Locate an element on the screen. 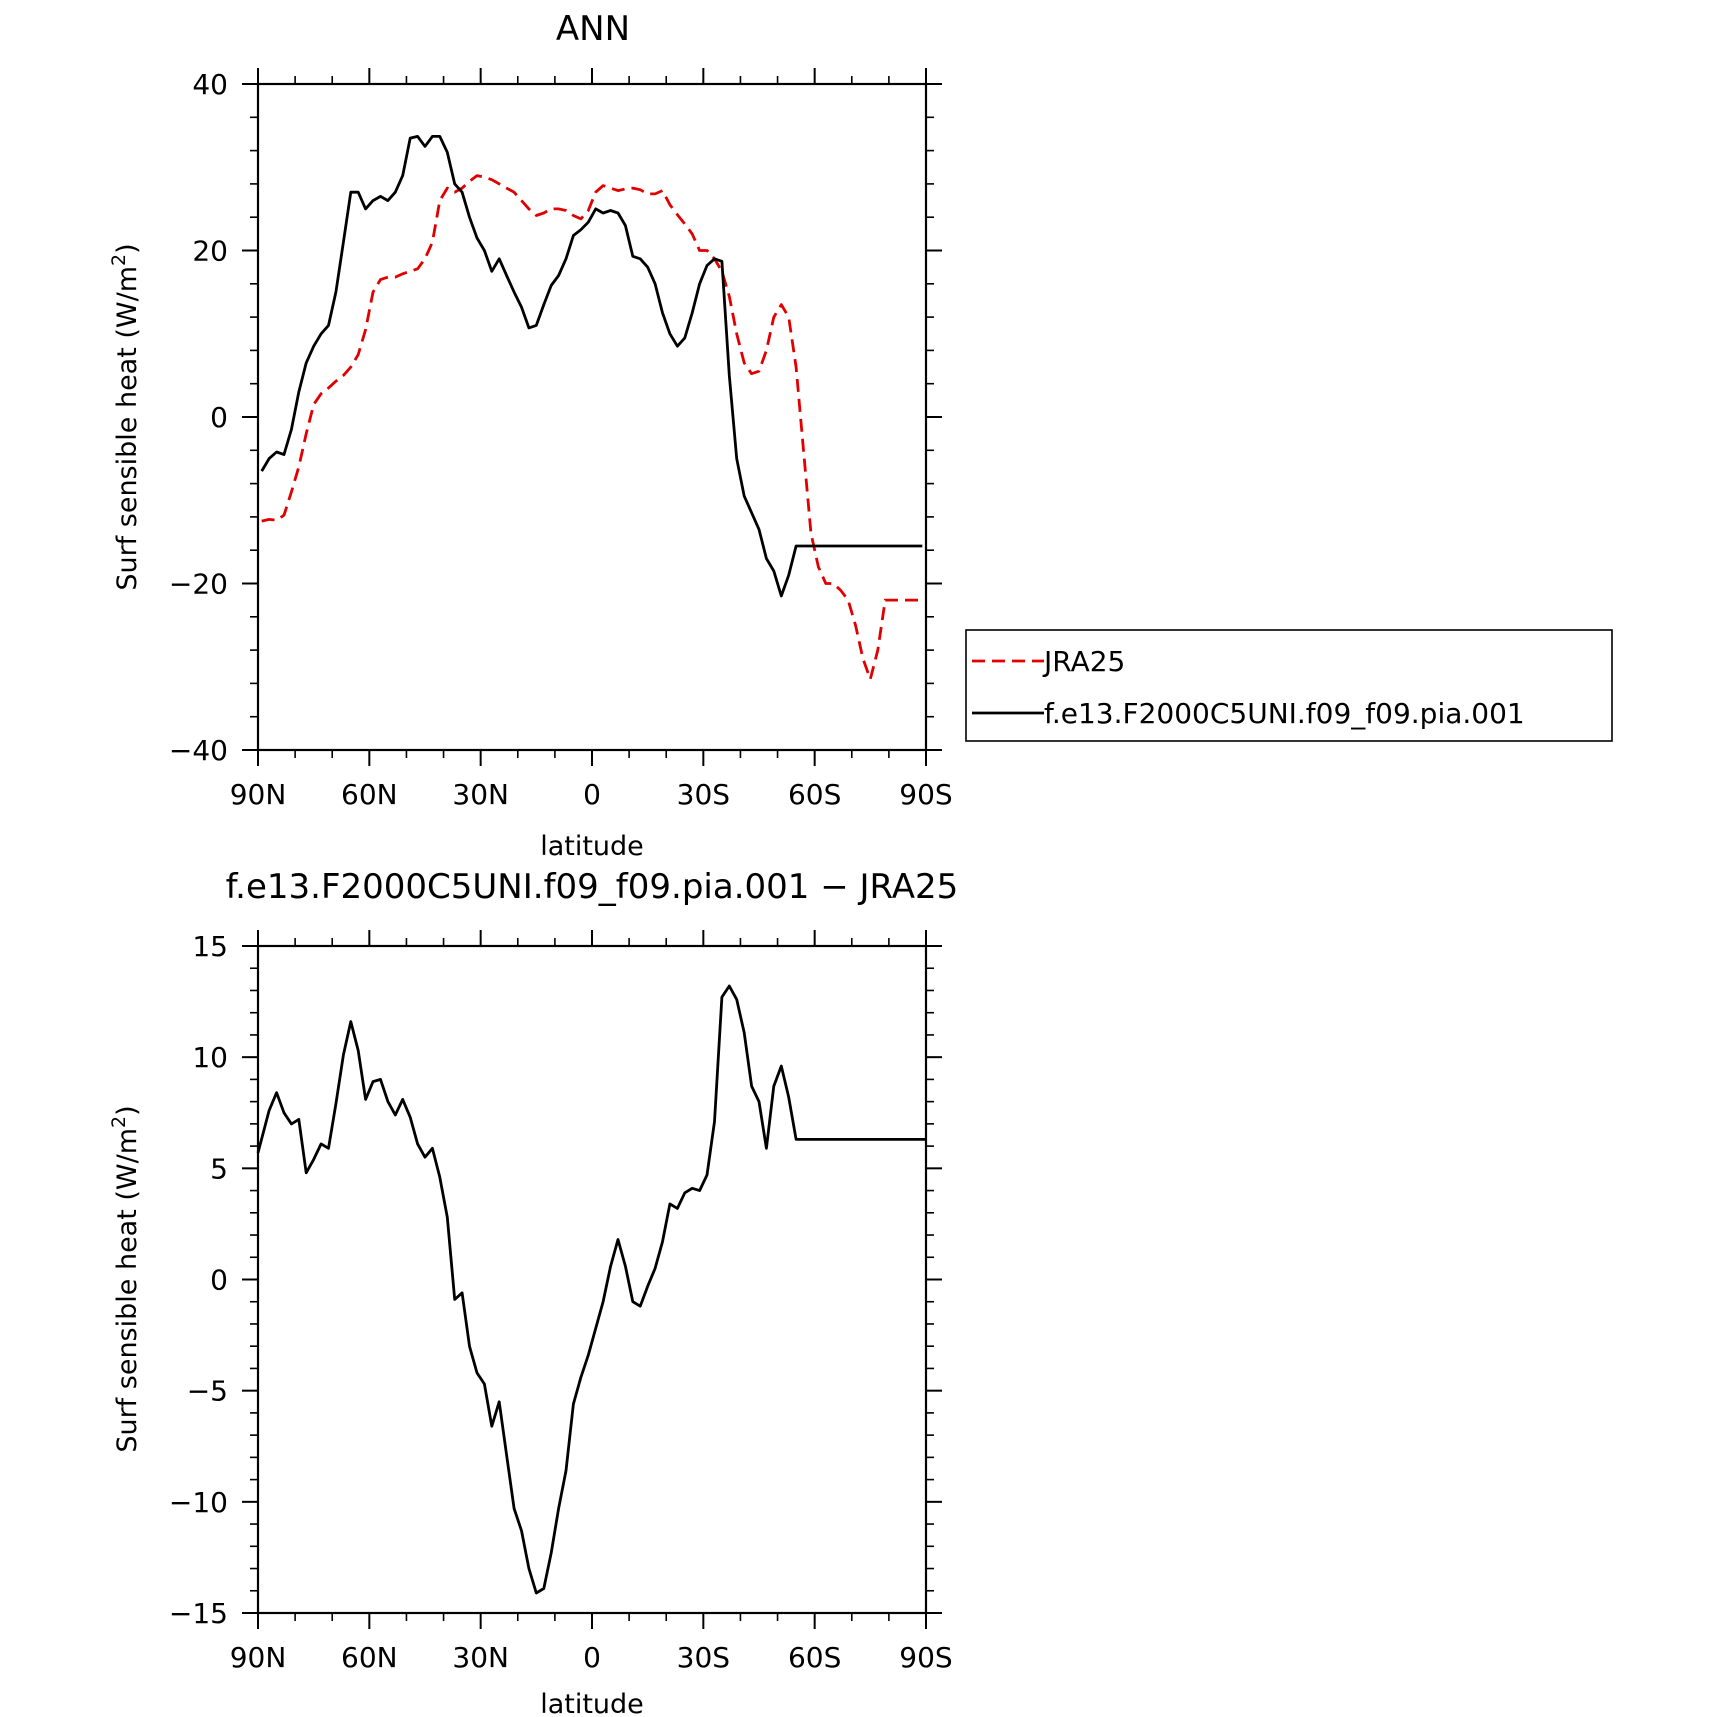  y-tick-label: −5 is located at coordinates (207, 1391).